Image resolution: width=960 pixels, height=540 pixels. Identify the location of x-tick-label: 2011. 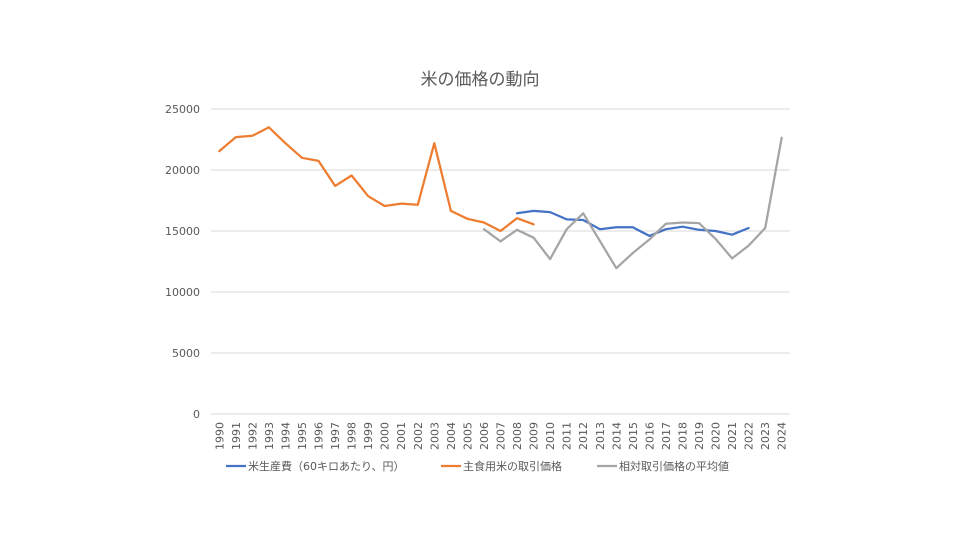
(567, 436).